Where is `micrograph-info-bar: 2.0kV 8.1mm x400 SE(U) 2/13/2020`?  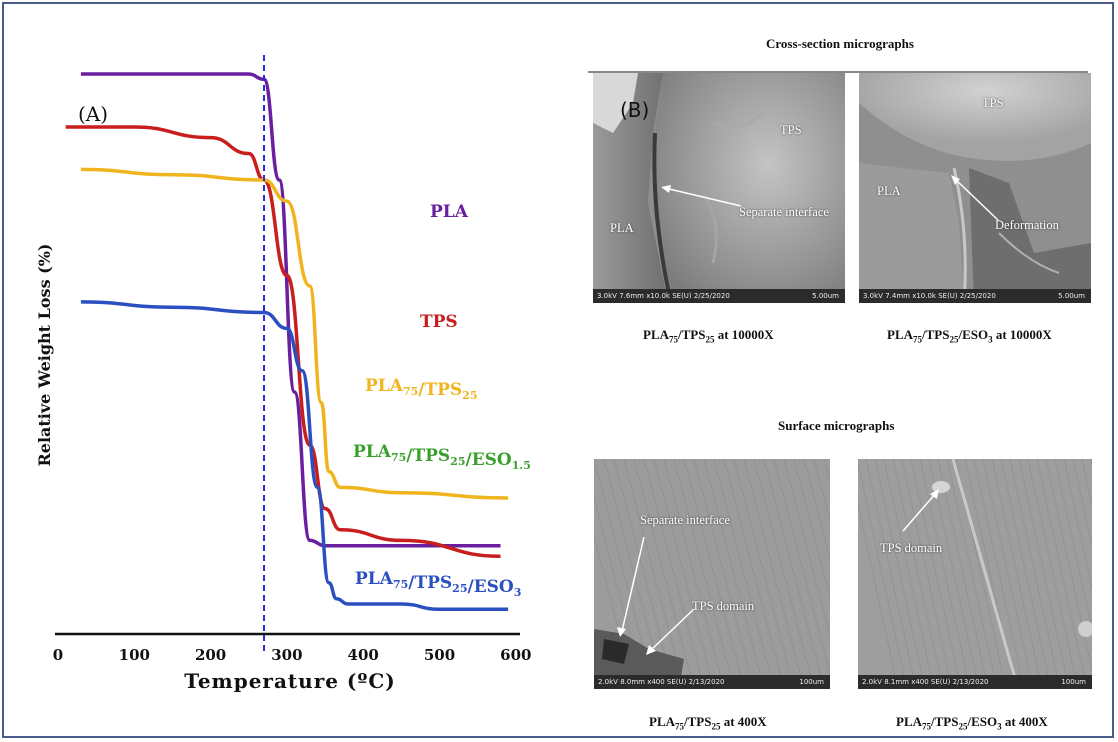 micrograph-info-bar: 2.0kV 8.1mm x400 SE(U) 2/13/2020 is located at coordinates (925, 682).